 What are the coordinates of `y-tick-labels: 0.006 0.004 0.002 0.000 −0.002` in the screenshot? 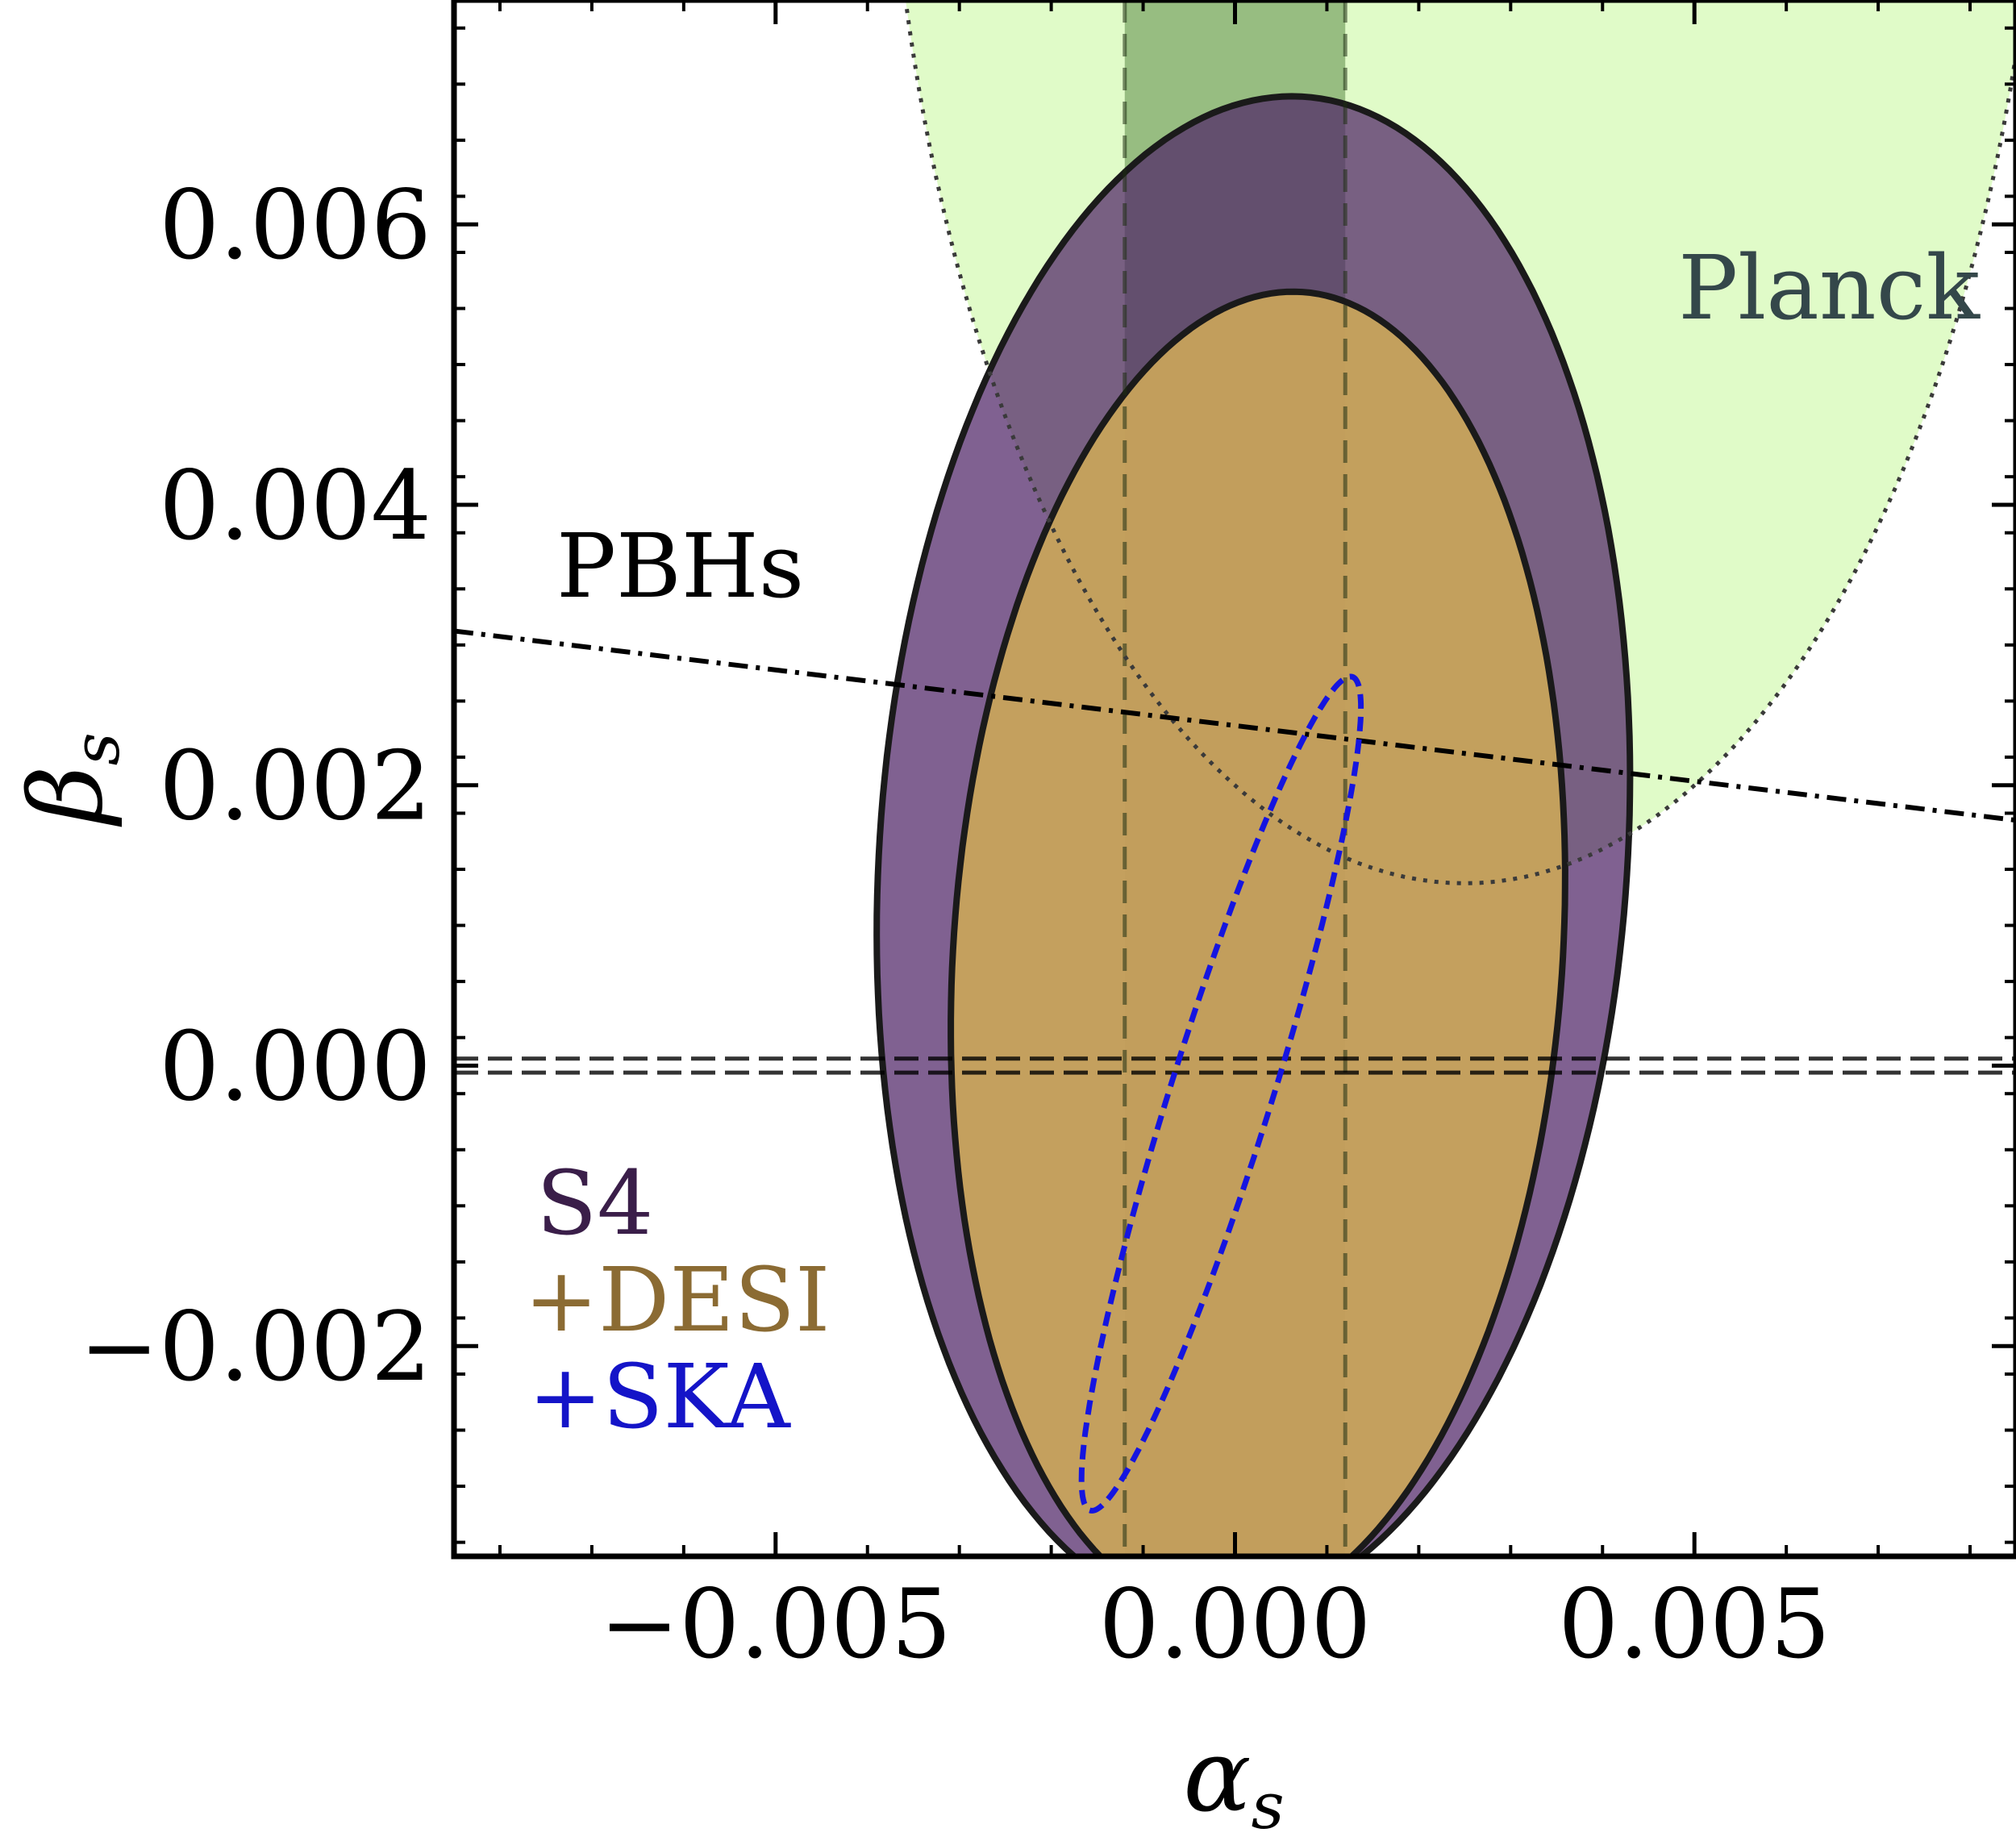 It's located at (255, 785).